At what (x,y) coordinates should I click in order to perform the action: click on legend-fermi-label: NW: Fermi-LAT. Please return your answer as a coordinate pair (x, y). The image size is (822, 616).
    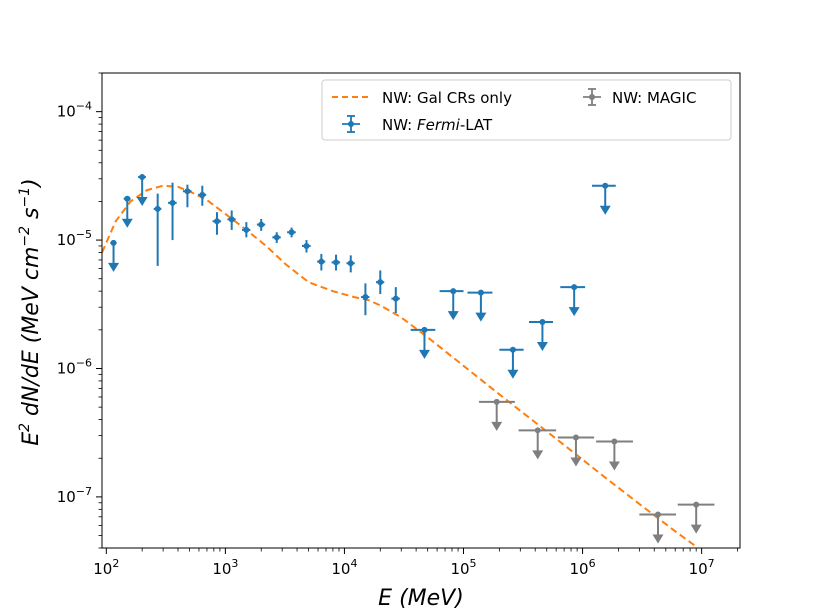
    Looking at the image, I should click on (437, 125).